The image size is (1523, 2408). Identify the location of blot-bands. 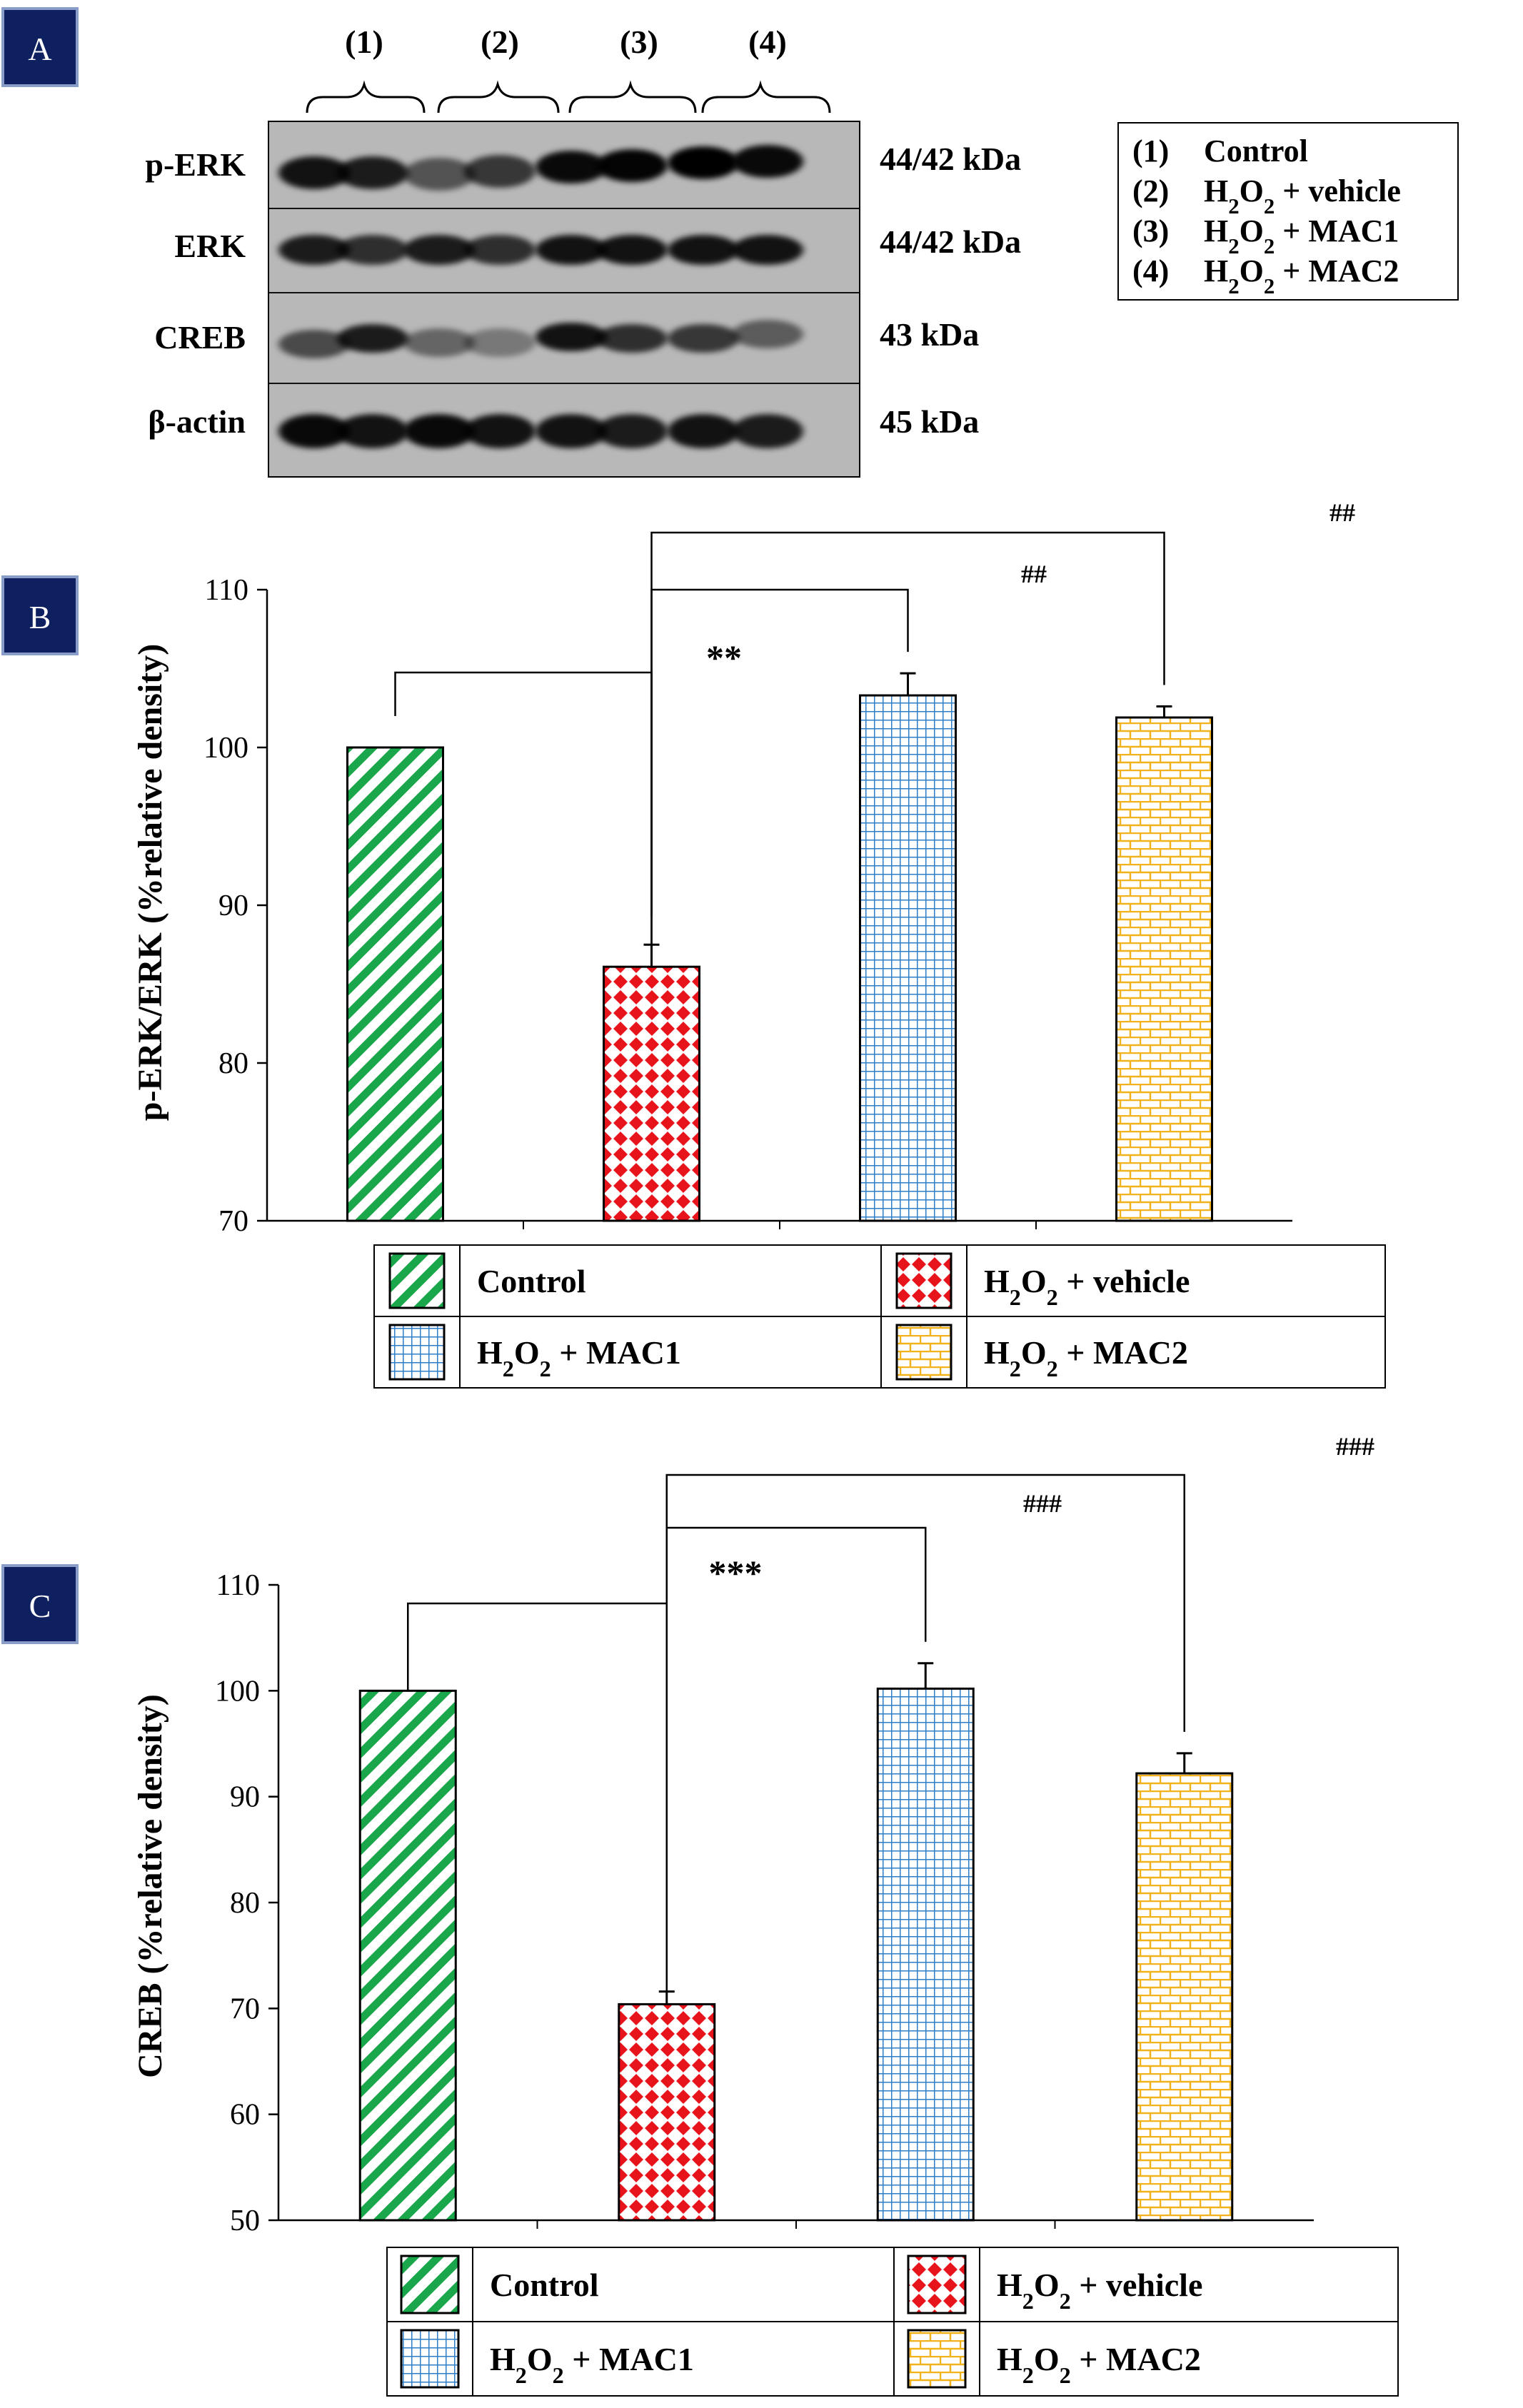
(540, 296).